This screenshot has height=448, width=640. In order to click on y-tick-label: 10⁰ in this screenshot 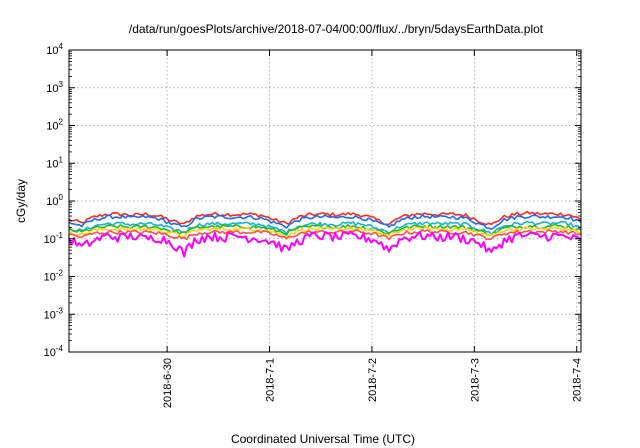, I will do `click(54, 200)`.